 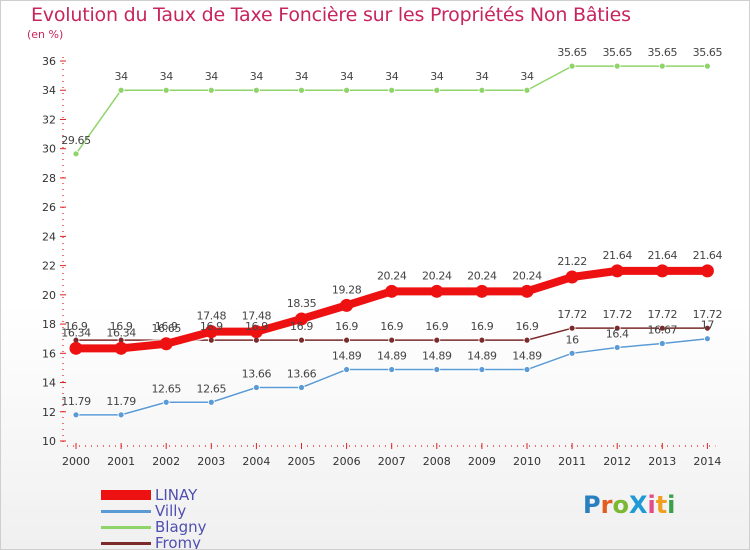 I want to click on logo-letter: r, so click(x=606, y=505).